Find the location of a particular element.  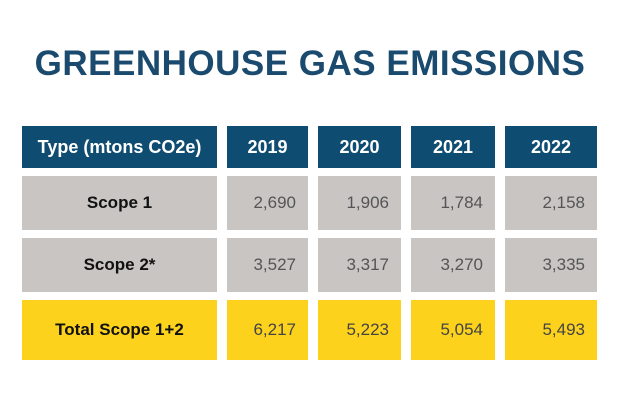

column-header: 2022 is located at coordinates (551, 147).